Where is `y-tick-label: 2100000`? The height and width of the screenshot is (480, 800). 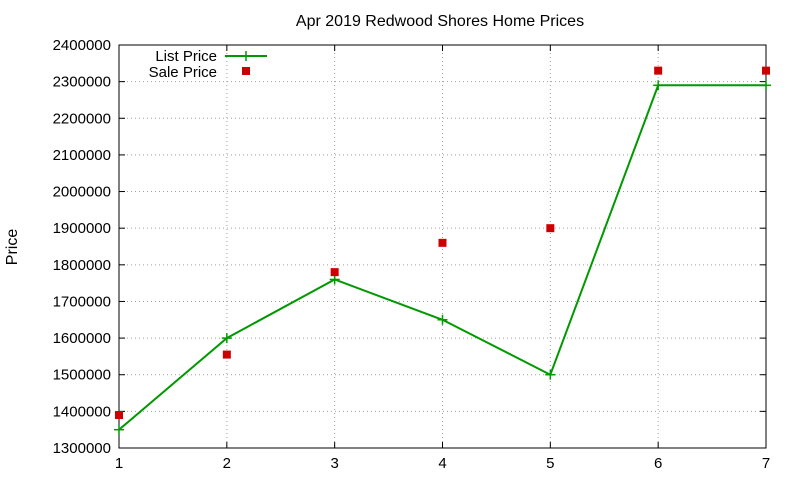 y-tick-label: 2100000 is located at coordinates (82, 155).